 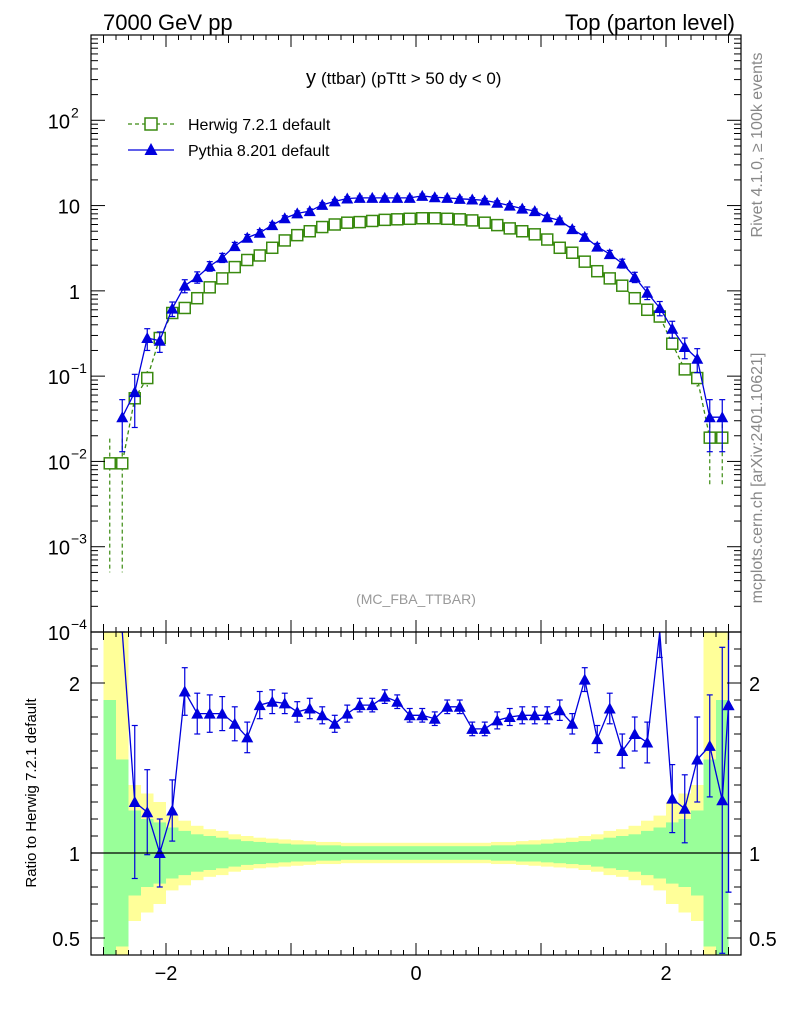 I want to click on legend-pythia-label: Pythia 8.201 default, so click(x=259, y=151).